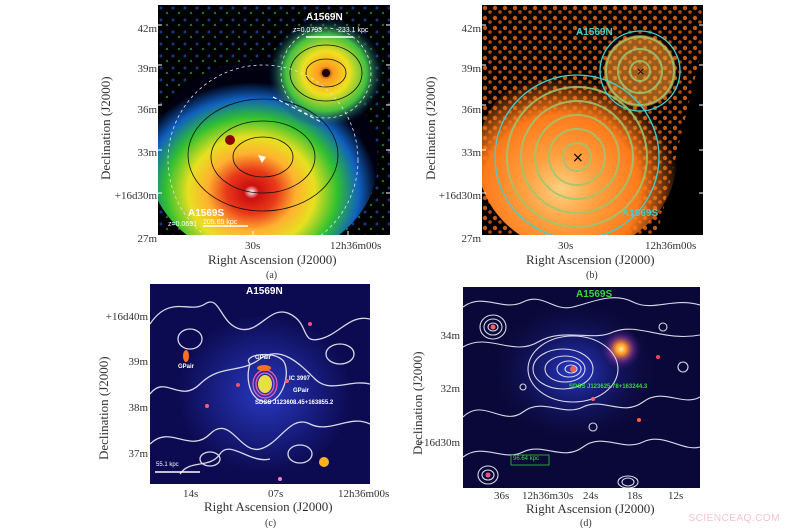 The width and height of the screenshot is (800, 530). I want to click on xray-annulus-map: × ×, so click(592, 120).